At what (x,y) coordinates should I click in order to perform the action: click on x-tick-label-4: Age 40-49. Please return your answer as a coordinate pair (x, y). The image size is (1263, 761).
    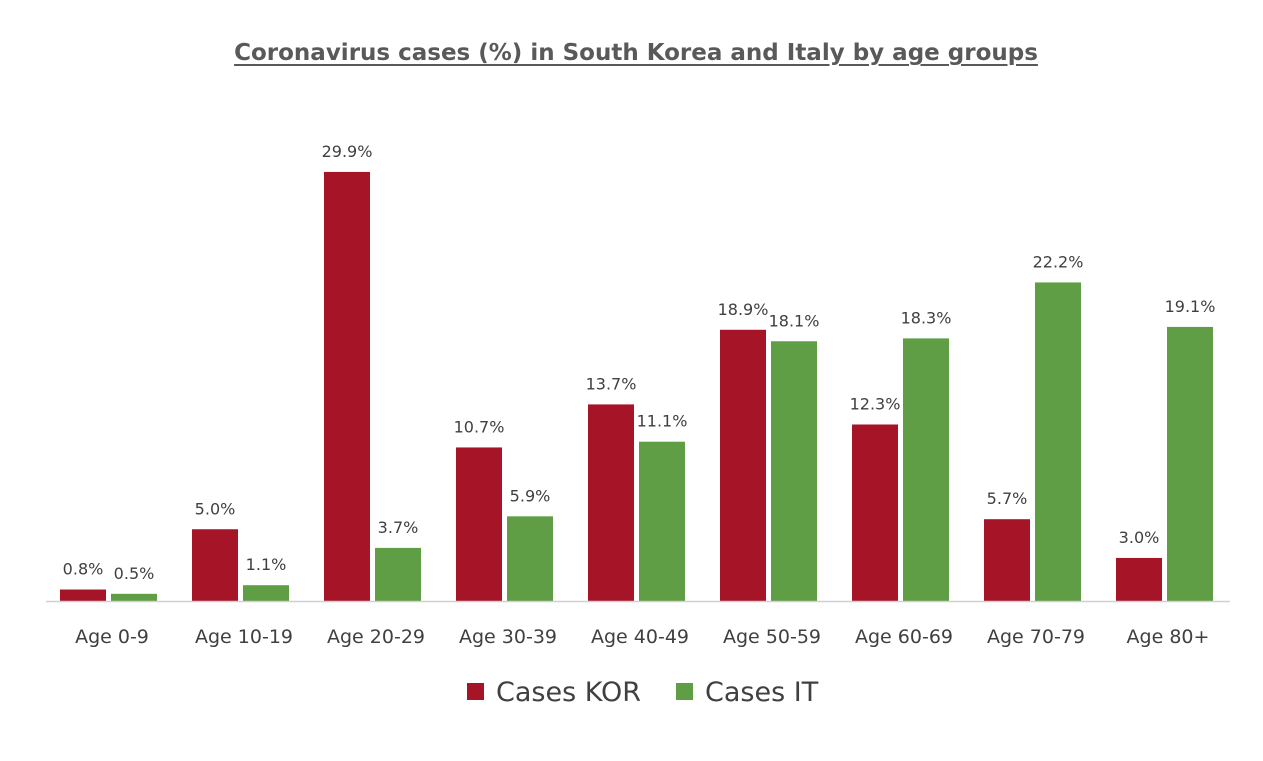
    Looking at the image, I should click on (640, 637).